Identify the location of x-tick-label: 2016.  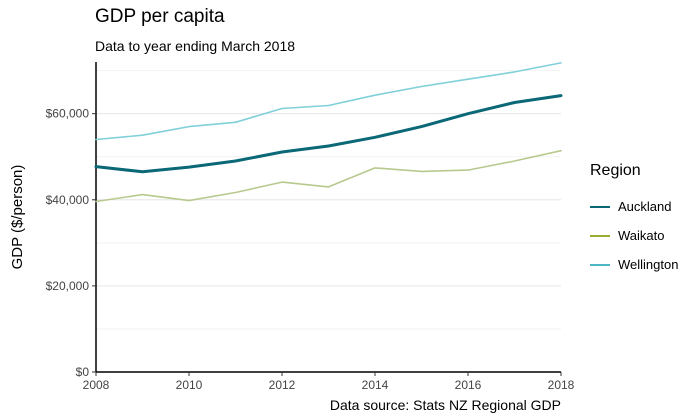
(468, 385).